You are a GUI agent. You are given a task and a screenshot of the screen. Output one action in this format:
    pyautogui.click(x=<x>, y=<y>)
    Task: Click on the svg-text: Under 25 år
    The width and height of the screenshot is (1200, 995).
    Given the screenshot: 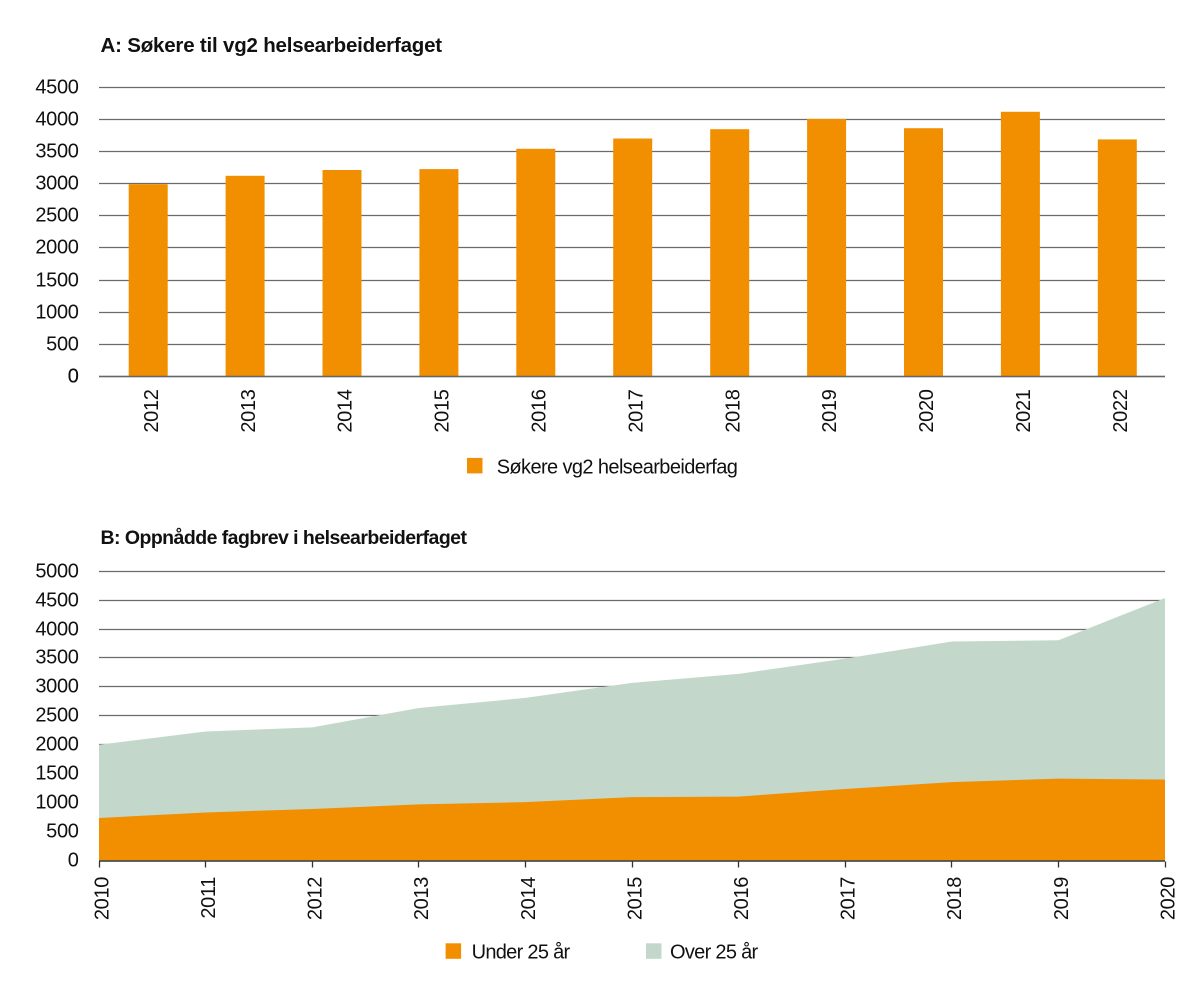 What is the action you would take?
    pyautogui.click(x=521, y=952)
    